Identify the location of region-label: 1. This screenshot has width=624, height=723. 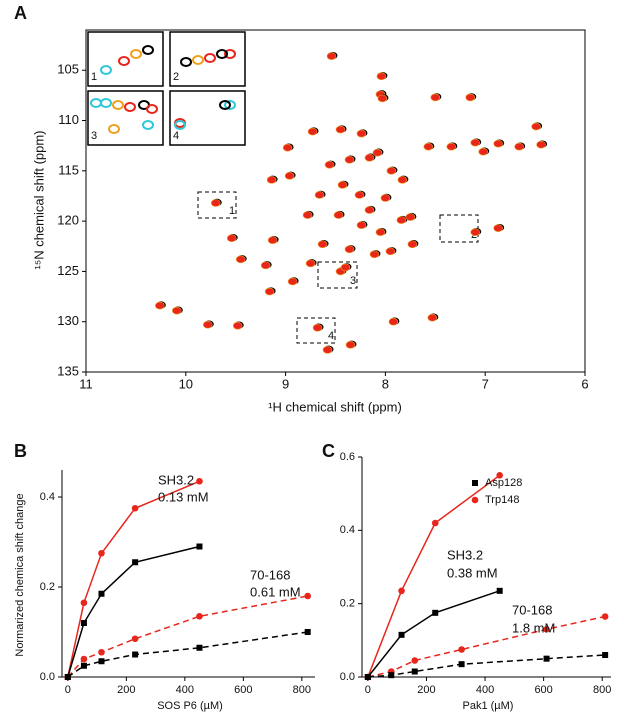
(232, 211).